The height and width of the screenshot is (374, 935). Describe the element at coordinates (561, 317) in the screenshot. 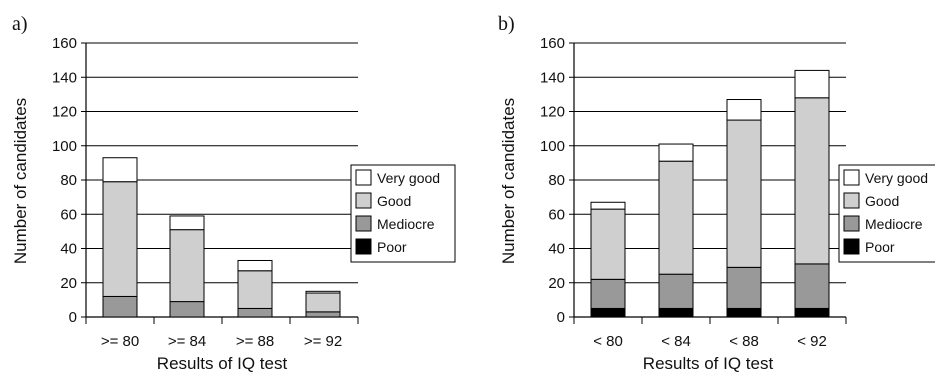

I see `panel-b-y-tick-label: 0` at that location.